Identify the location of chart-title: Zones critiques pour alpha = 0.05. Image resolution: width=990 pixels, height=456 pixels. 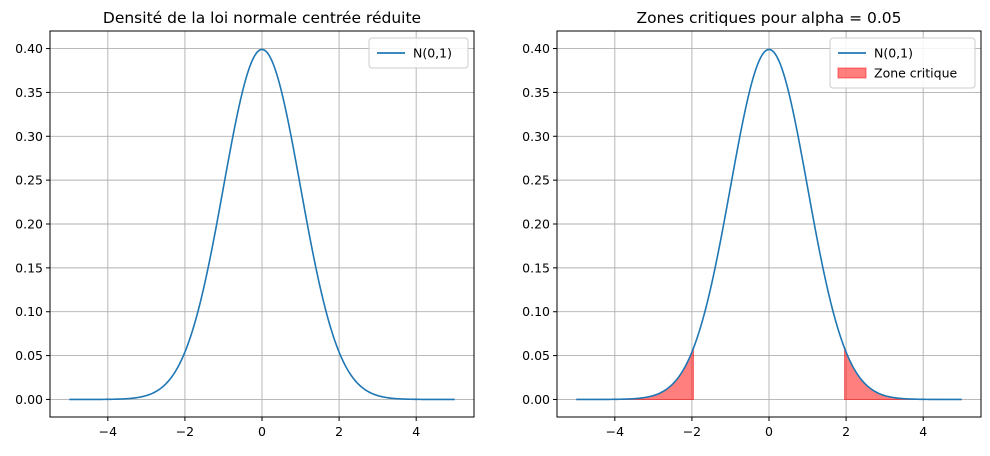
(768, 18).